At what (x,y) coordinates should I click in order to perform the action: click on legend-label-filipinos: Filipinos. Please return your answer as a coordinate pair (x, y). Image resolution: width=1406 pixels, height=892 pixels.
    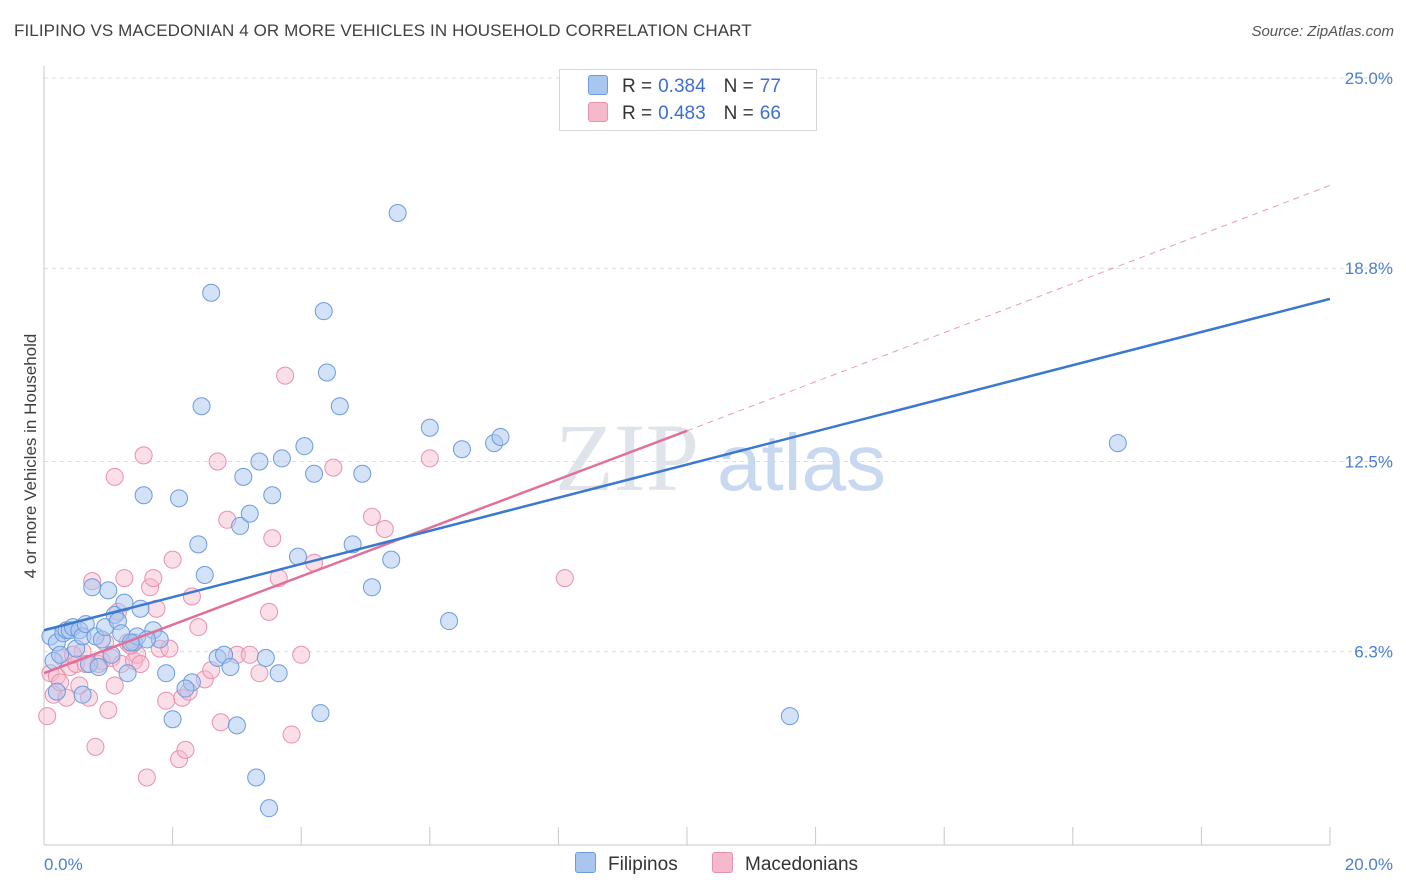
    Looking at the image, I should click on (643, 864).